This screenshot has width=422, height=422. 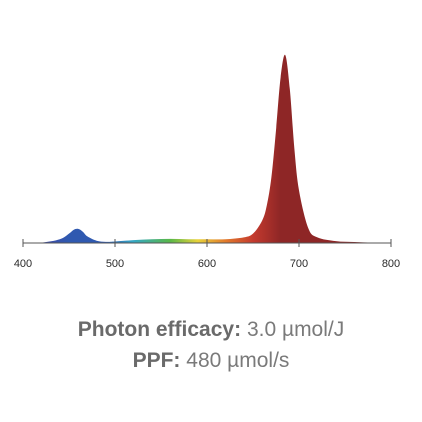 I want to click on x-axis-tick-labels: 400 500 600 700 800, so click(x=207, y=264).